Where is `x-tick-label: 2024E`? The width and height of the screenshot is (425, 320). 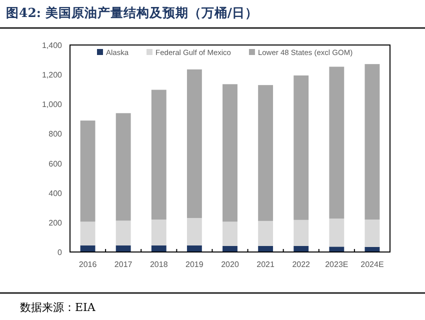 x-tick-label: 2024E is located at coordinates (372, 264).